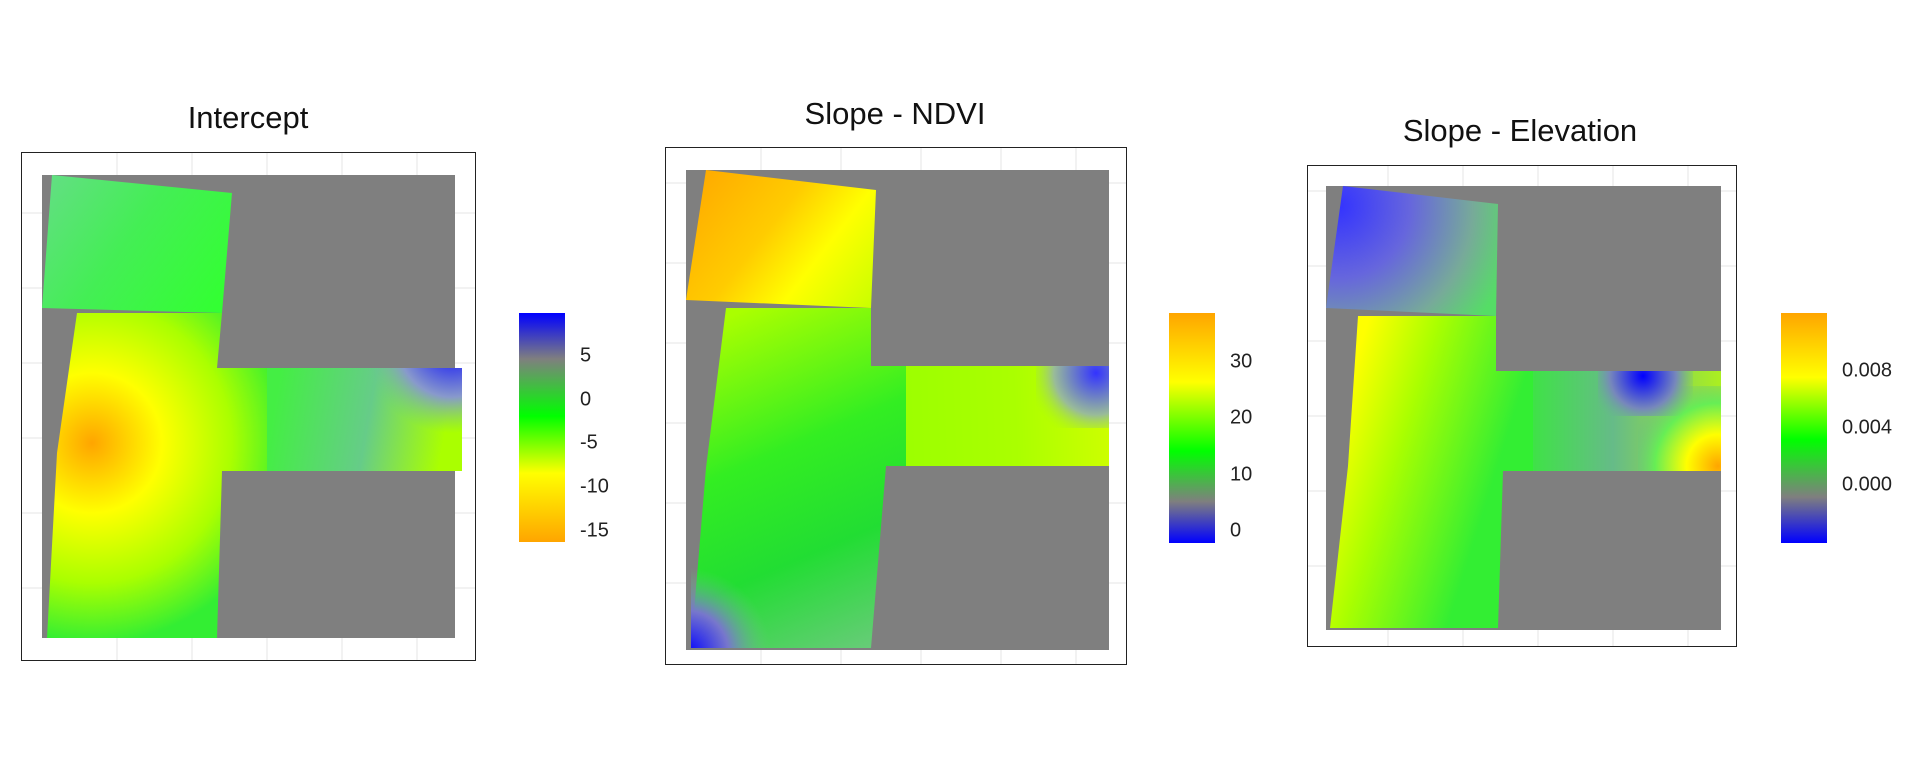  Describe the element at coordinates (1867, 427) in the screenshot. I see `colorbar-tick-label: 0.004` at that location.